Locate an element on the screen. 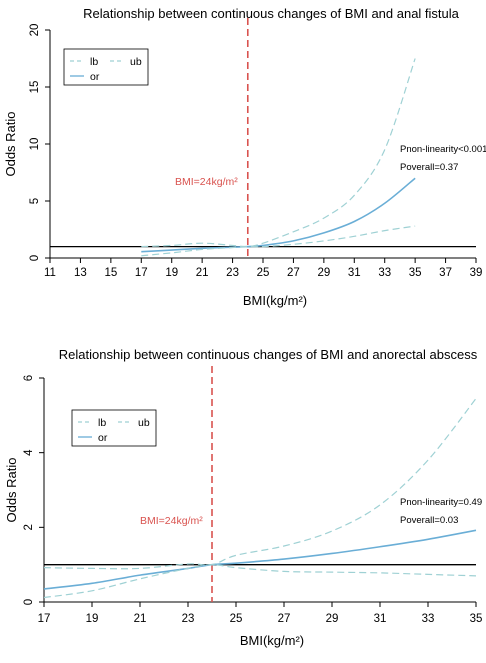 This screenshot has width=486, height=663. chart2-series-lb-line is located at coordinates (260, 581).